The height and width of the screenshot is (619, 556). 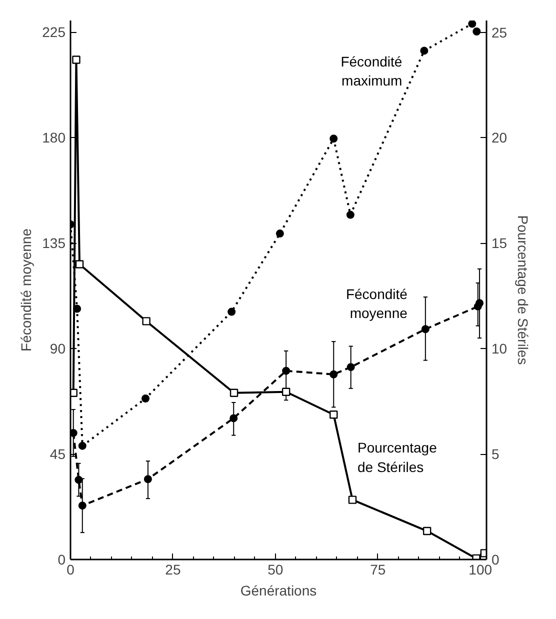 I want to click on x-axis-title: Générations, so click(x=278, y=590).